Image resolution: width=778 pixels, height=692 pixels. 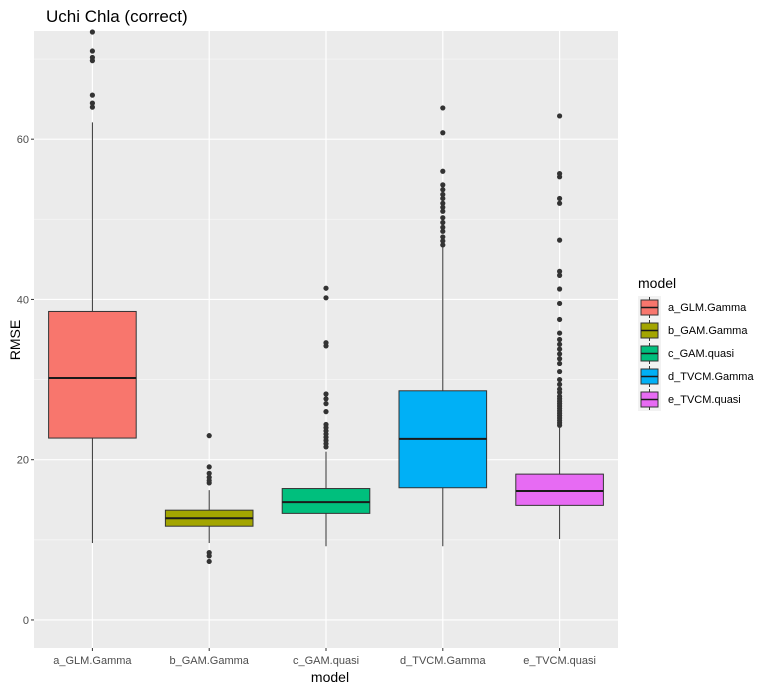 I want to click on legend-item-c_GAM.quasi: c_GAM.quasi, so click(x=686, y=353).